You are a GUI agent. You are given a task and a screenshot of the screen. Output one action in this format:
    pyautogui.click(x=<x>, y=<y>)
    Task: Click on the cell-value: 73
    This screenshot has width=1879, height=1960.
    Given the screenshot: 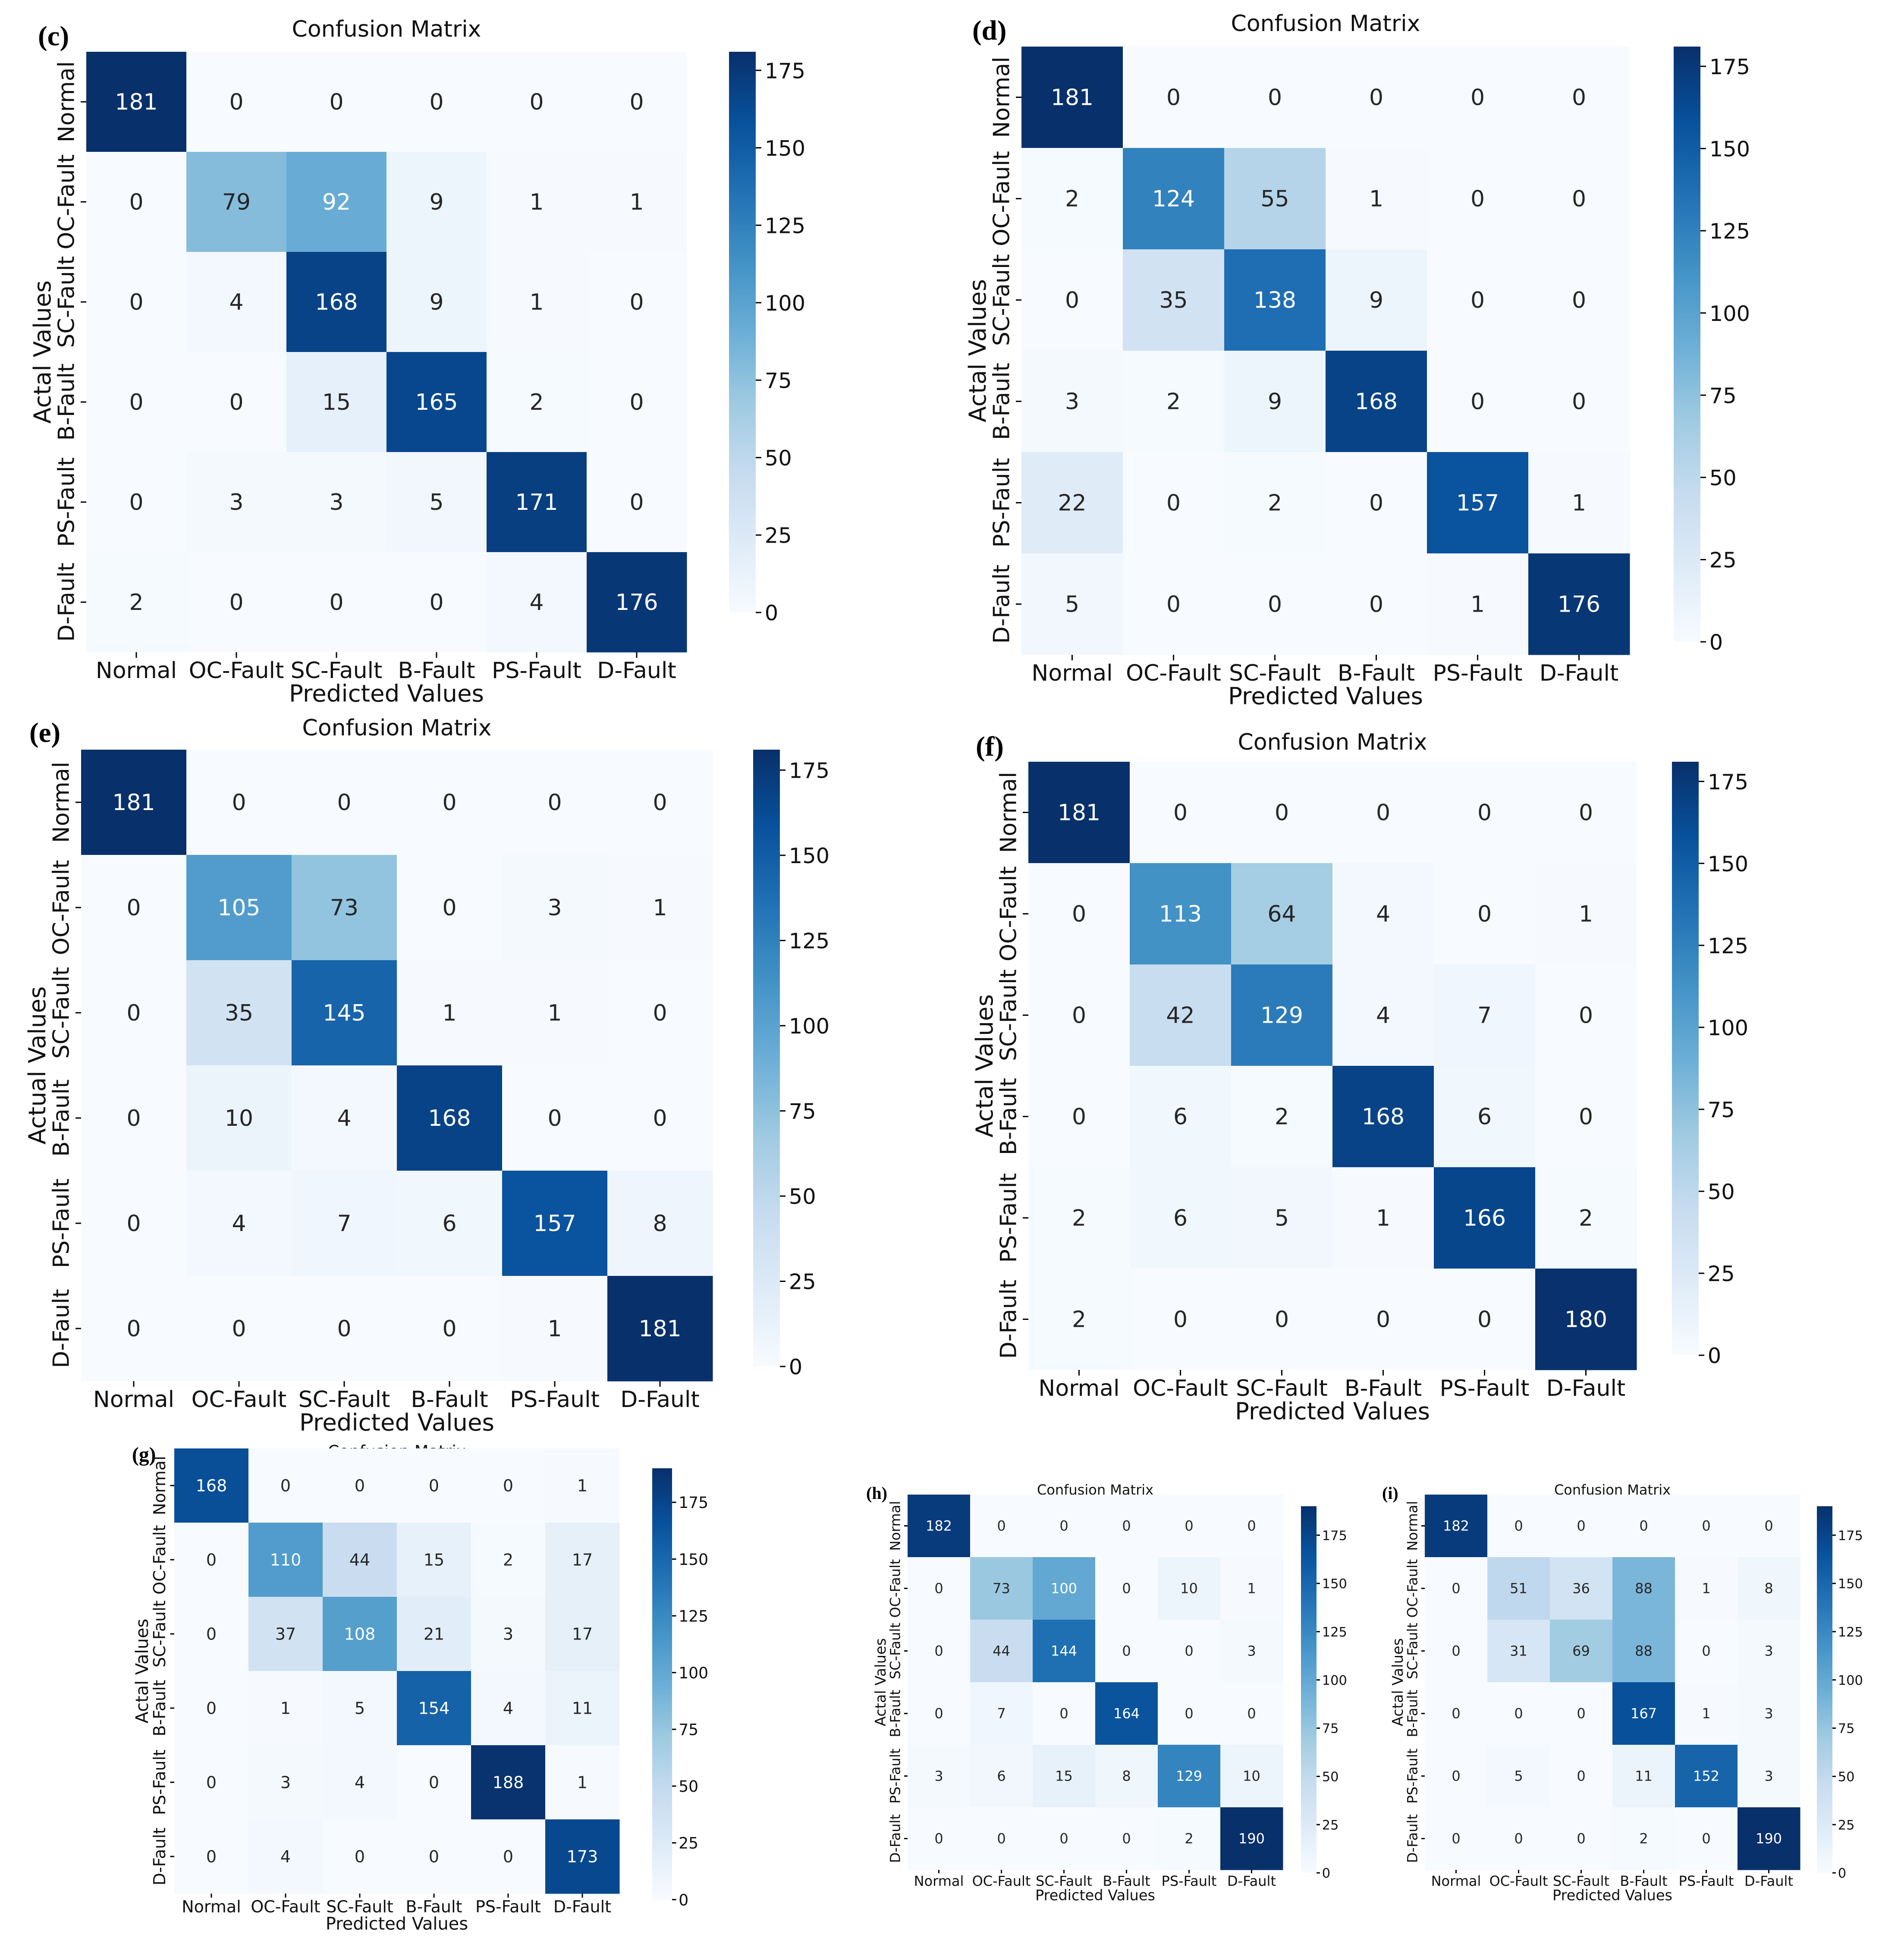 What is the action you would take?
    pyautogui.click(x=344, y=908)
    